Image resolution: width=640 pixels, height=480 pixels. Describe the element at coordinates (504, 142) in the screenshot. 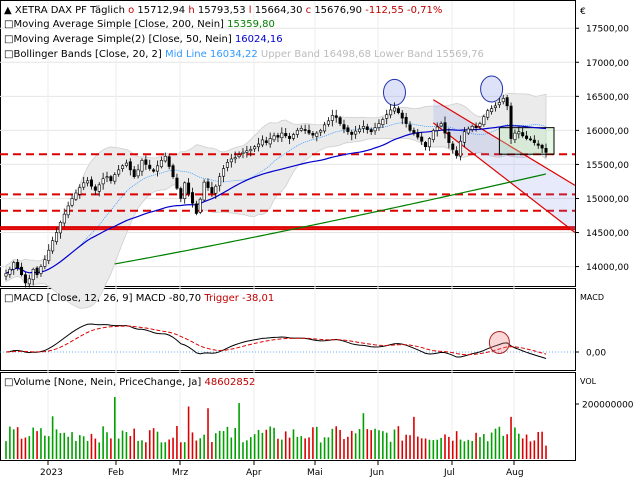

I see `trend-channel-upper` at that location.